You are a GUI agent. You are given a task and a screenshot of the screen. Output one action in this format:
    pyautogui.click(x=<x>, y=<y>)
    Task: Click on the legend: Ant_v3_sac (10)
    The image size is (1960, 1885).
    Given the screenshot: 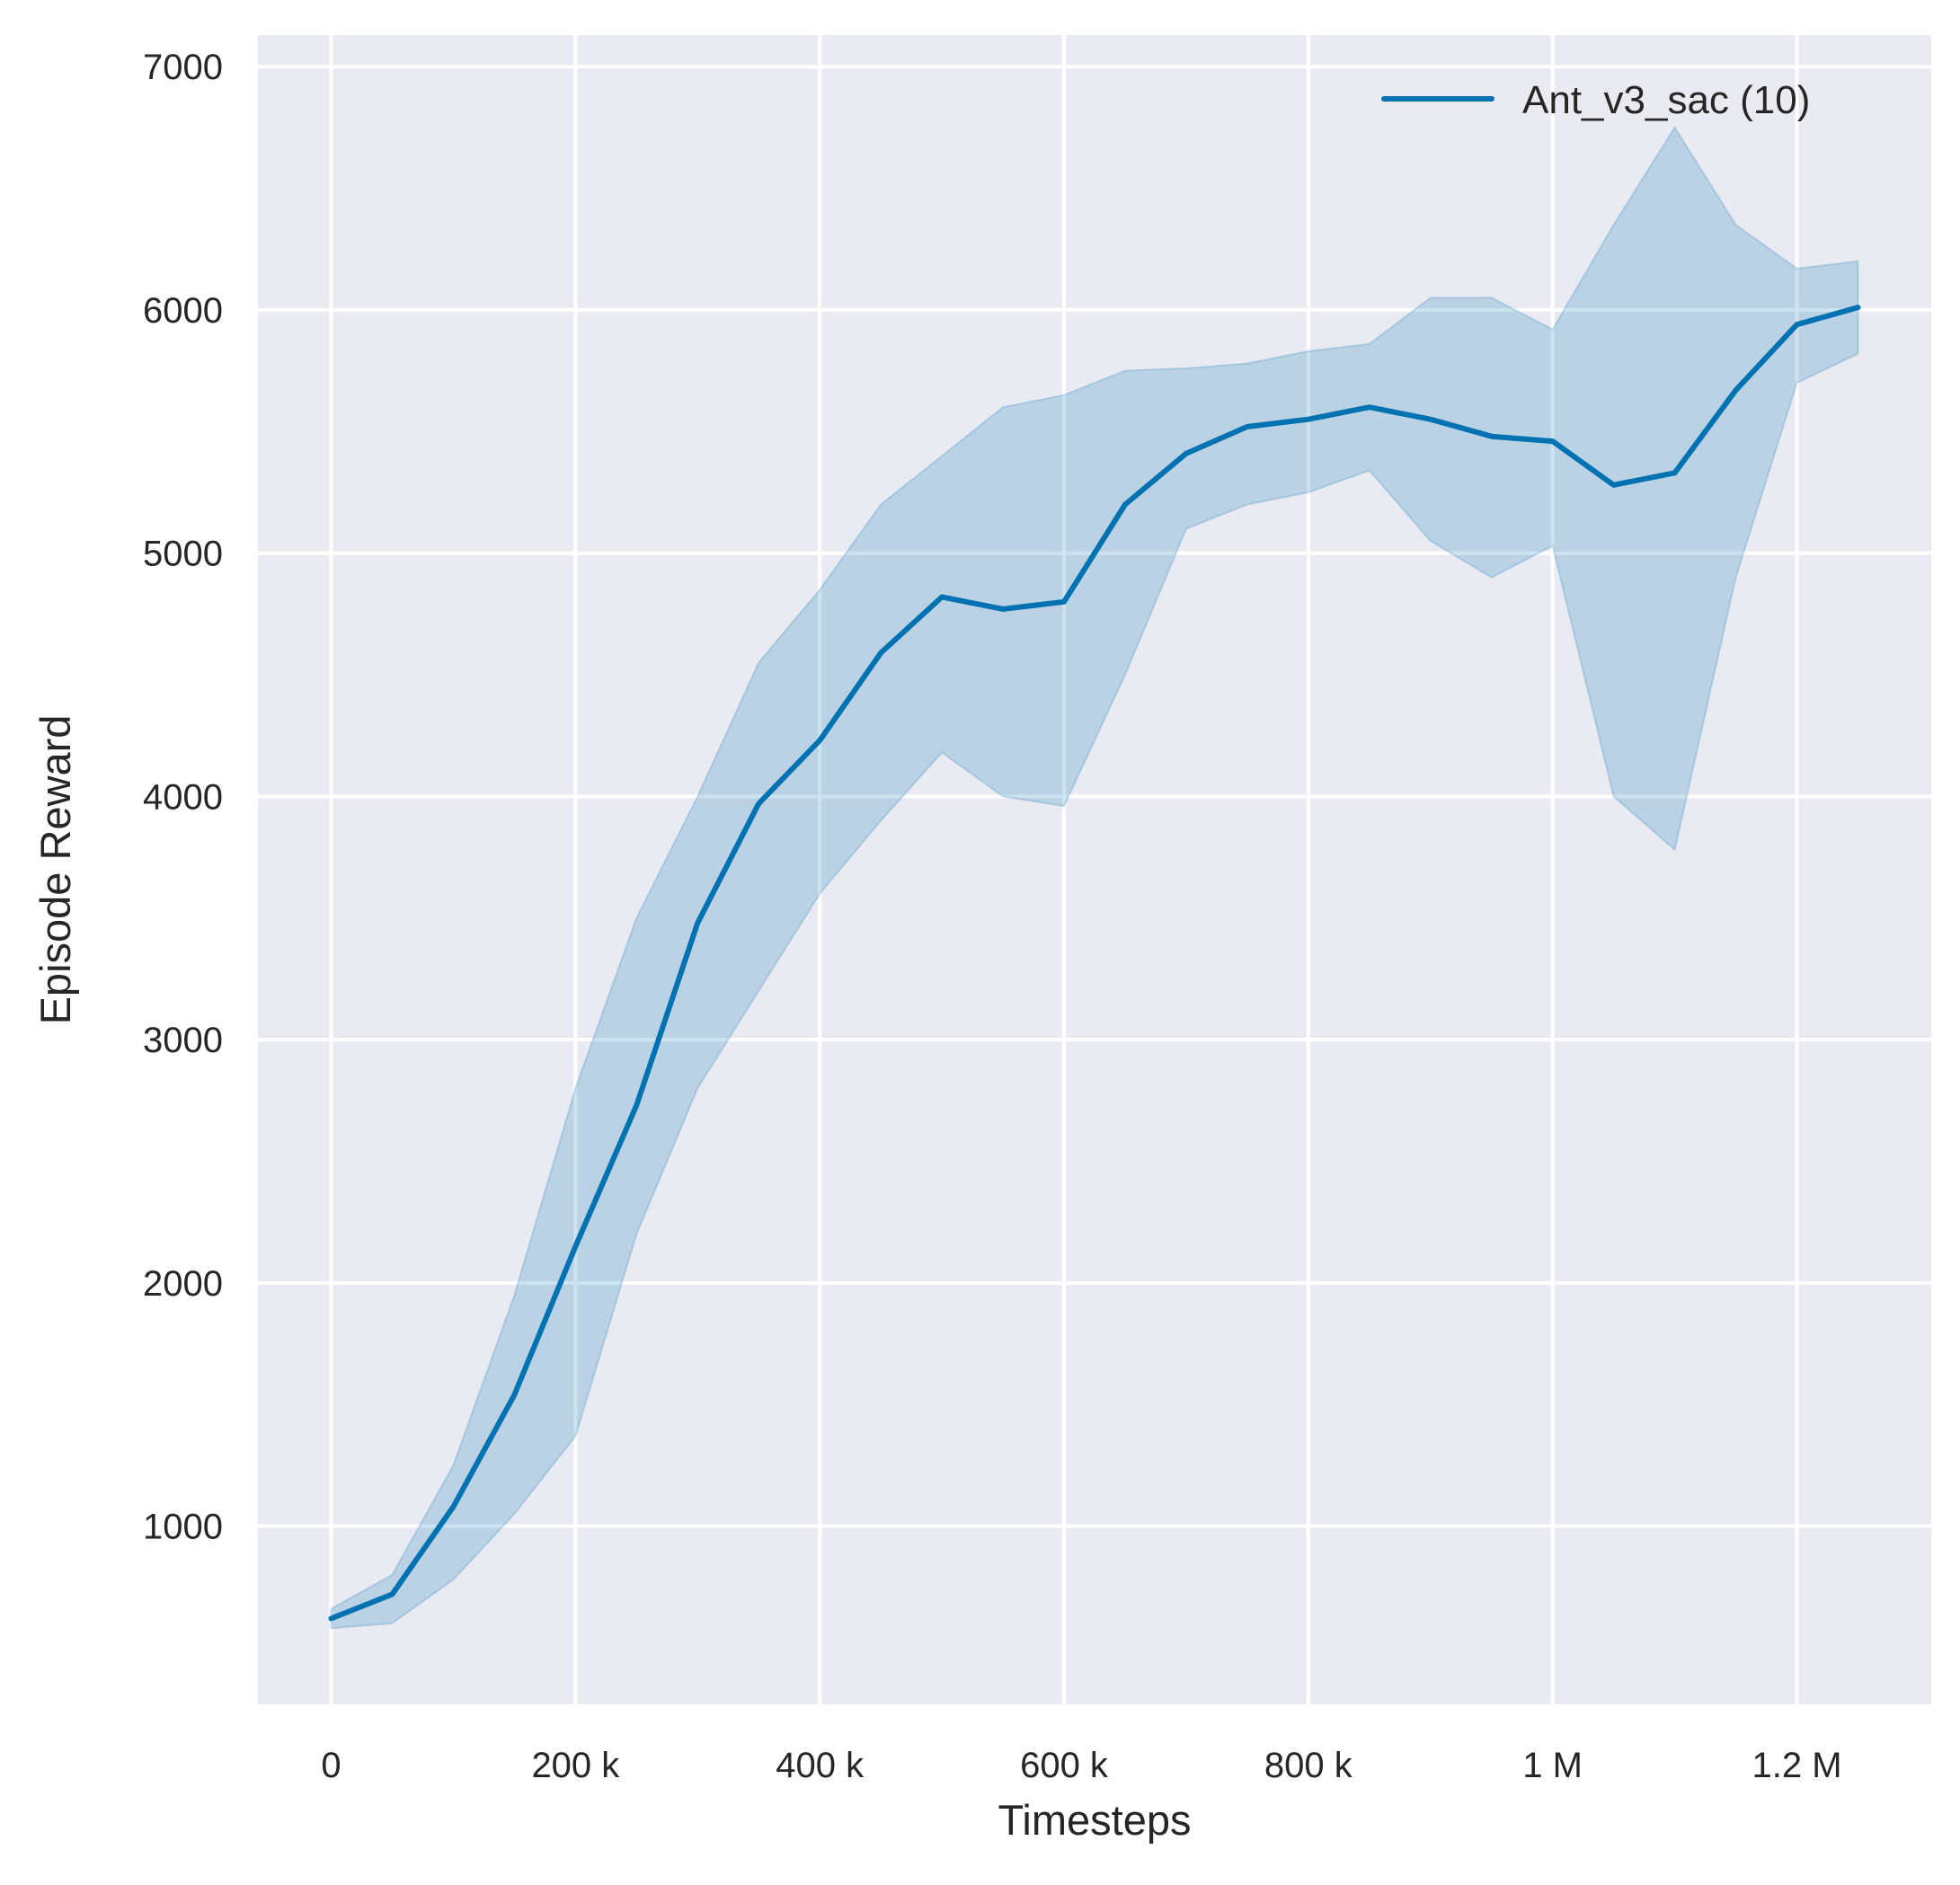 What is the action you would take?
    pyautogui.click(x=1596, y=100)
    